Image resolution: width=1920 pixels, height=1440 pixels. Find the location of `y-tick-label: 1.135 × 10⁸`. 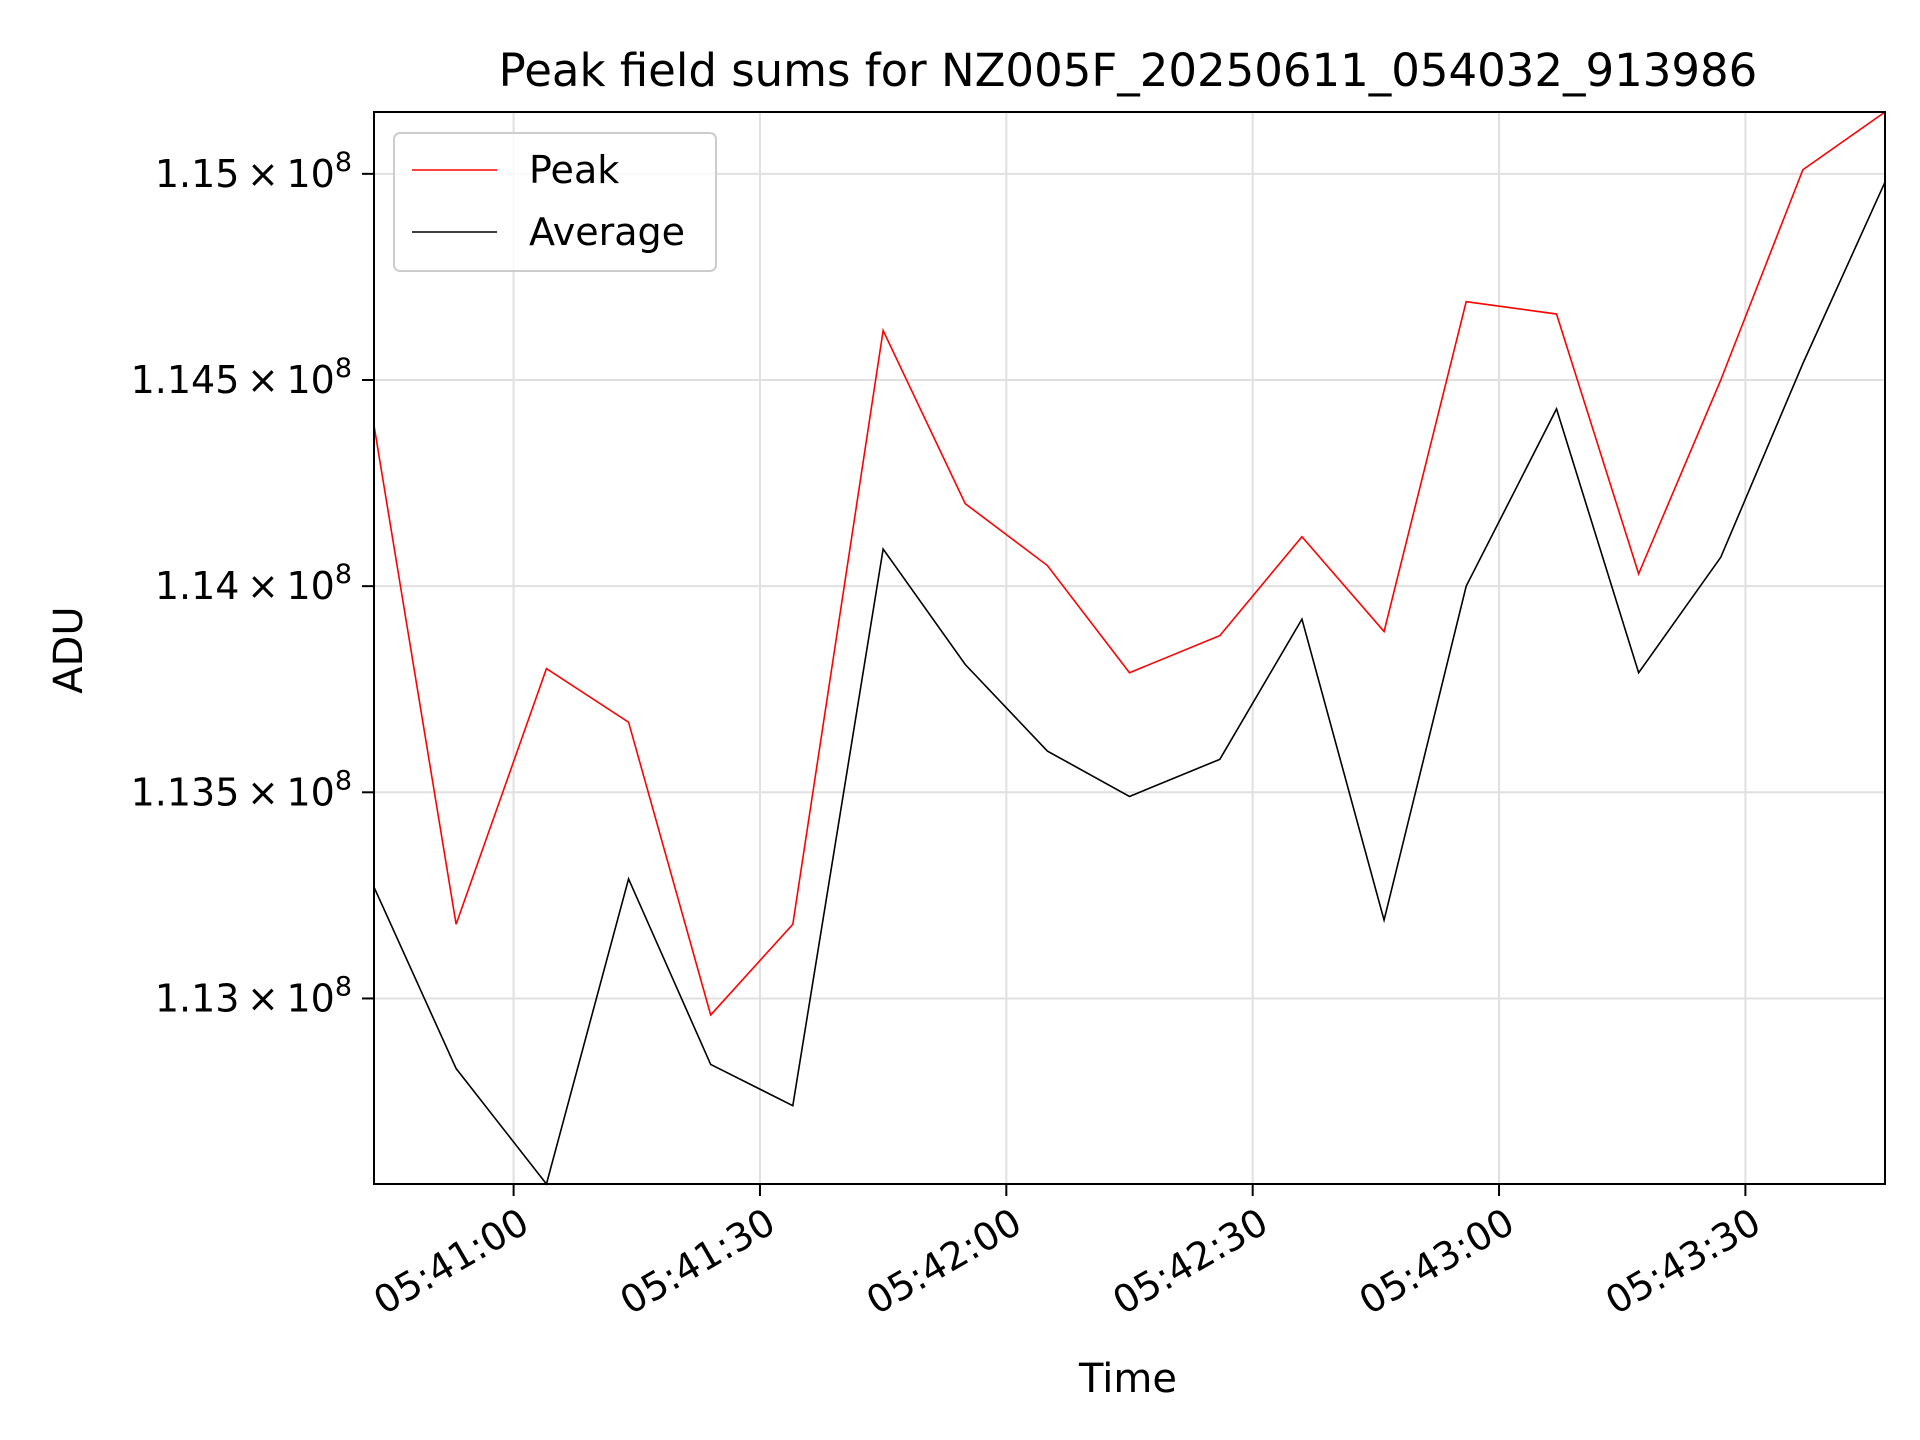

y-tick-label: 1.135 × 10⁸ is located at coordinates (241, 789).